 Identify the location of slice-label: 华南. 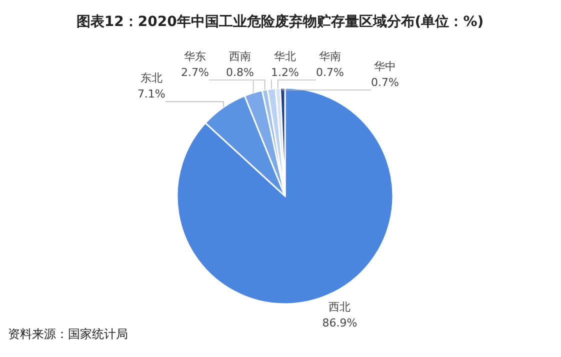
(330, 56).